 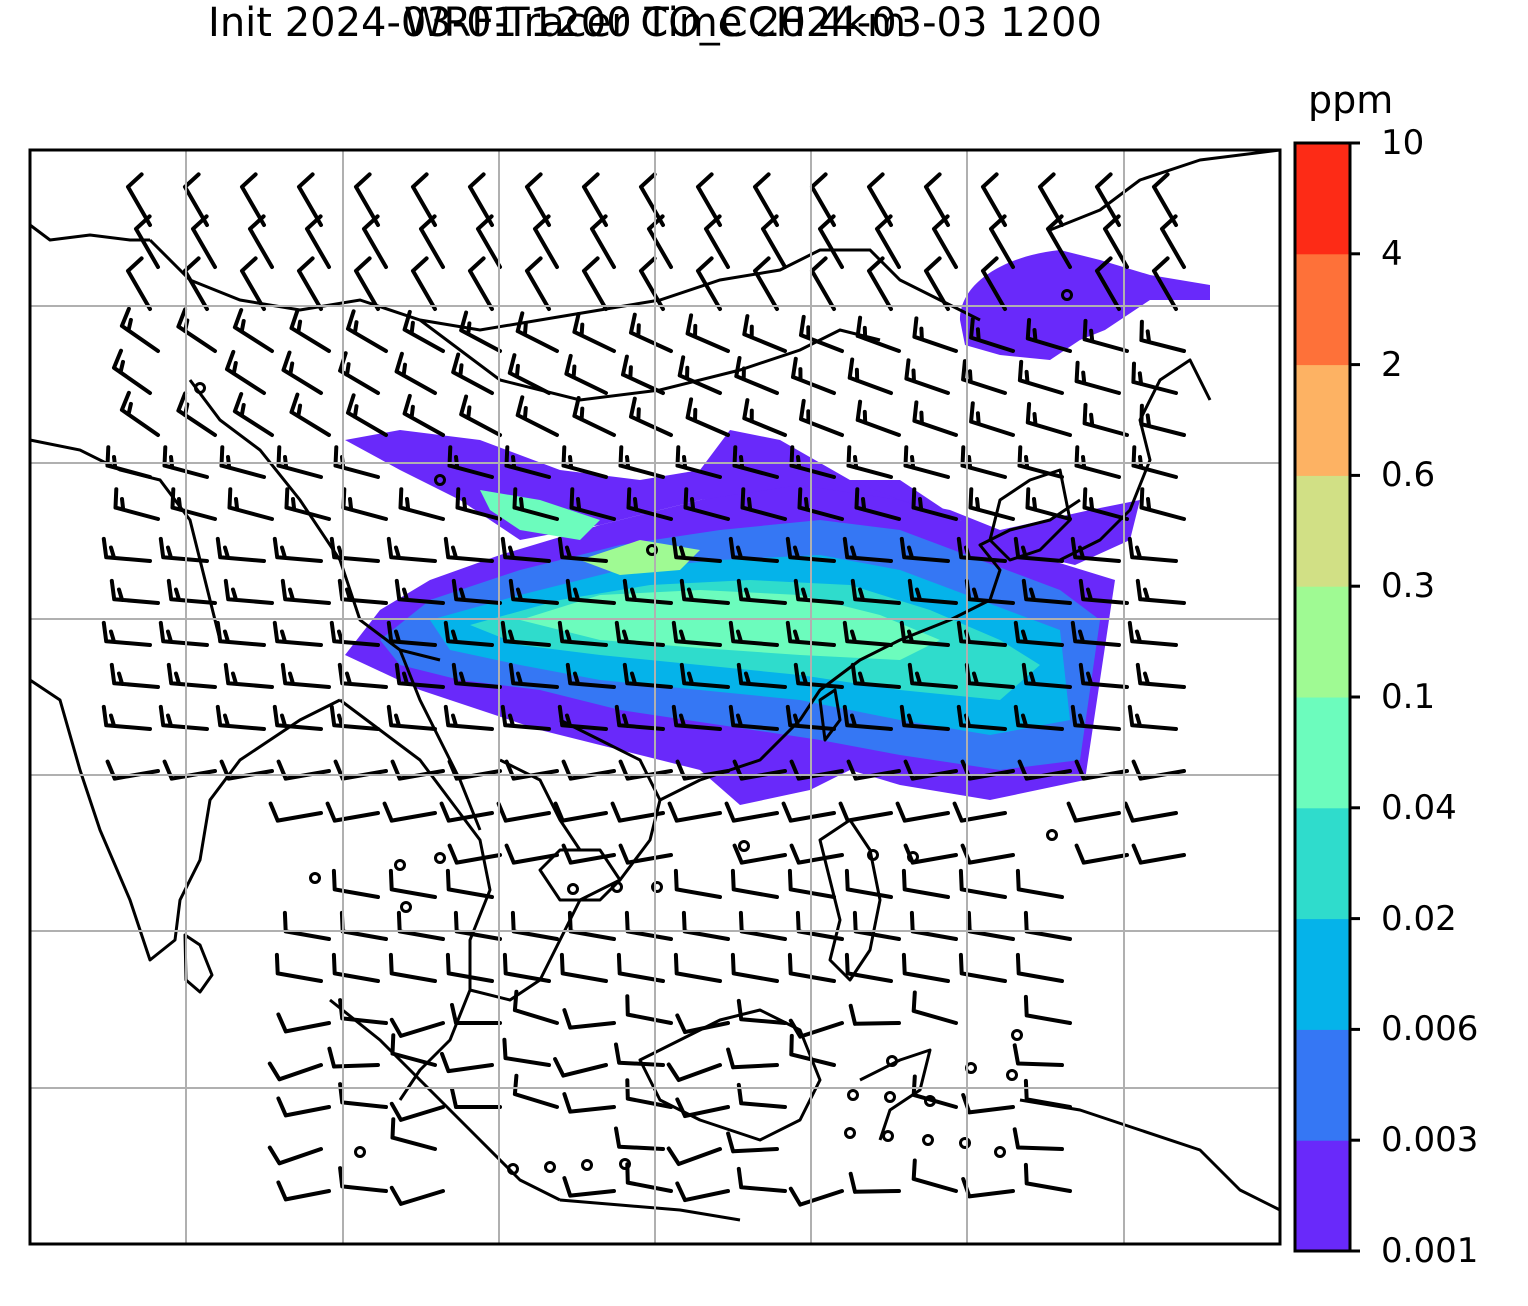 I want to click on colorbar-tick-label: 0.6, so click(x=1408, y=475).